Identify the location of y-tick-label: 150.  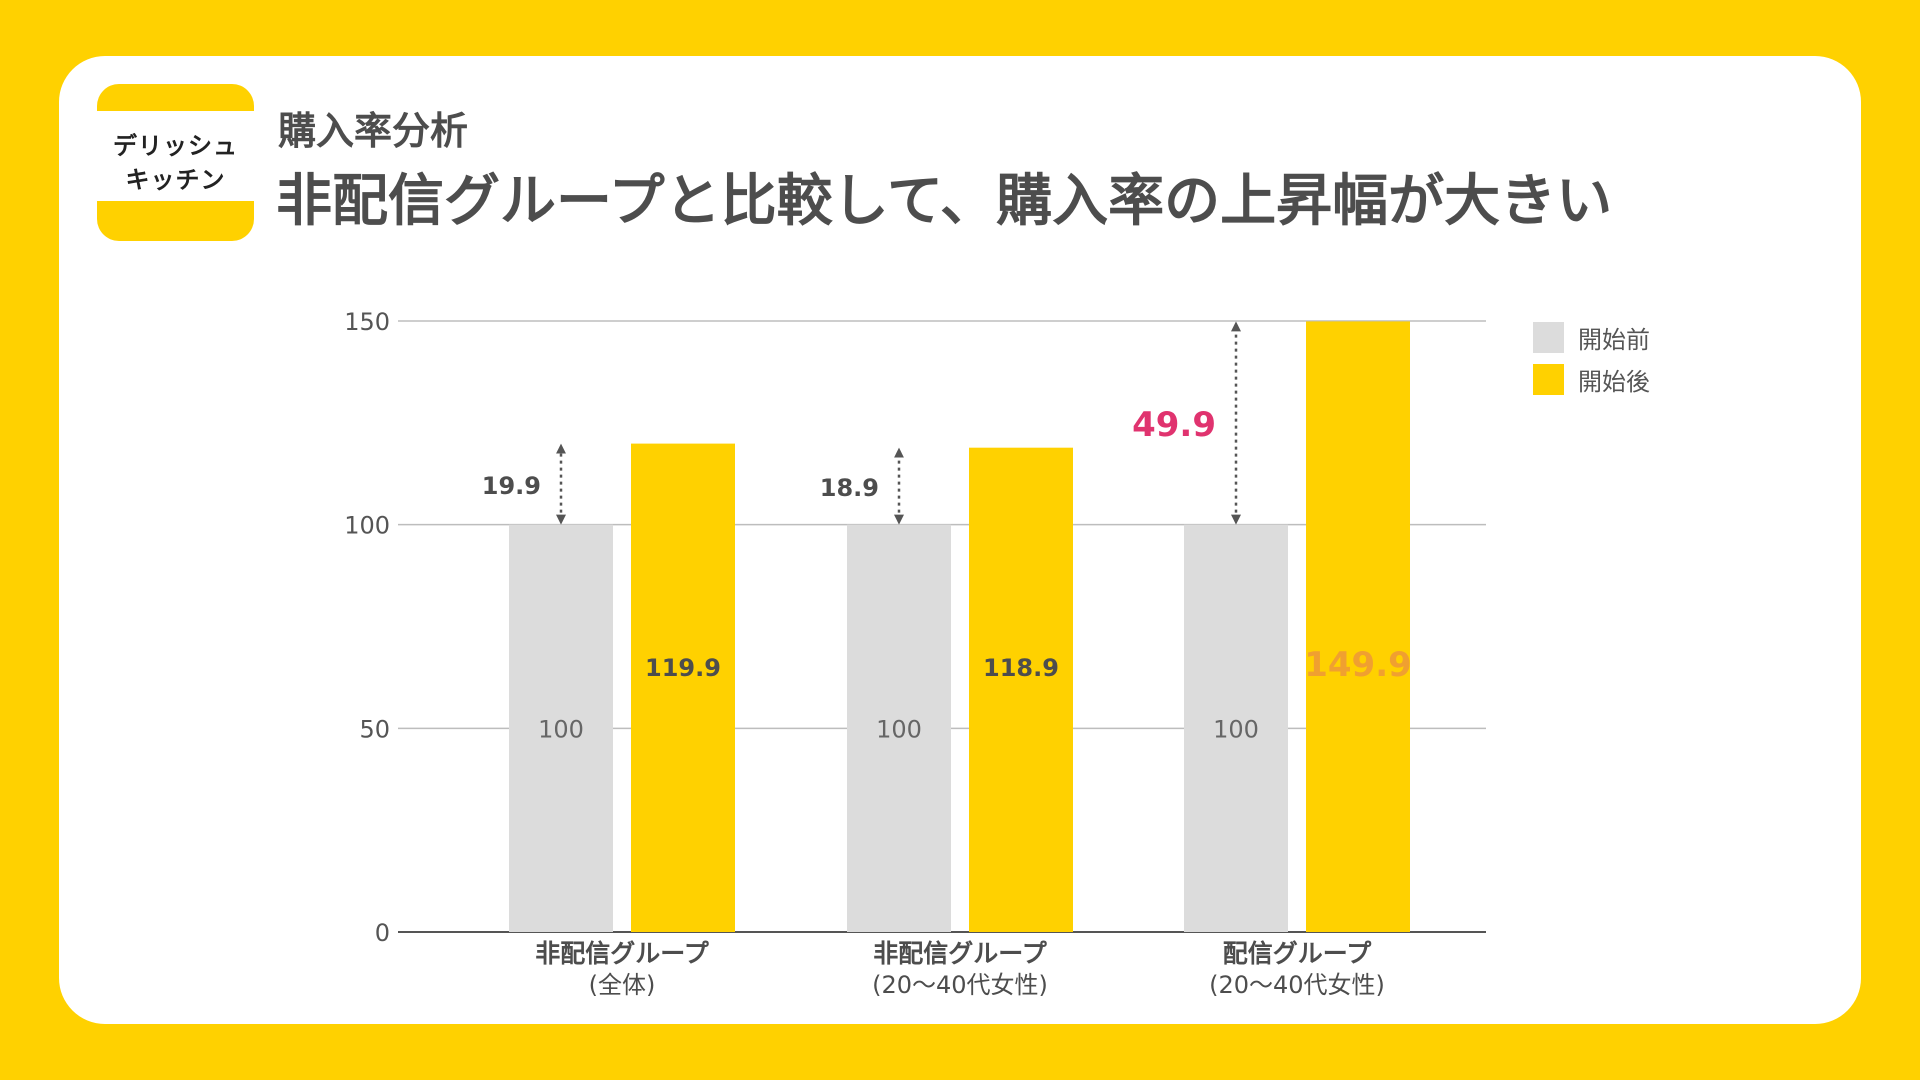
(367, 322).